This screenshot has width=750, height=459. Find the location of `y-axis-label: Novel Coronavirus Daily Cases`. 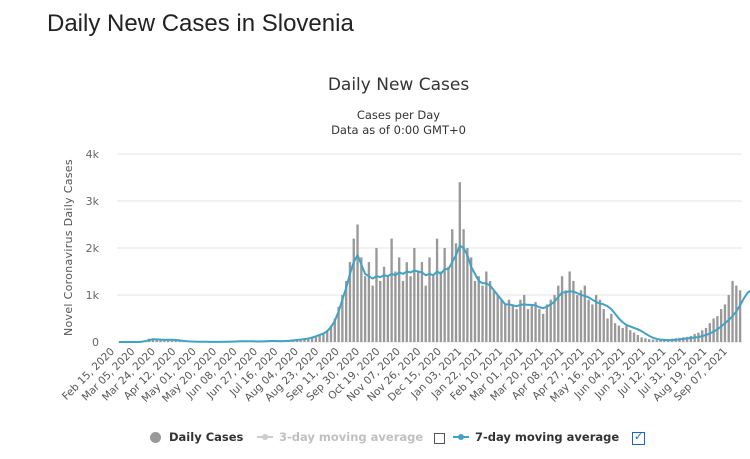

y-axis-label: Novel Coronavirus Daily Cases is located at coordinates (68, 247).